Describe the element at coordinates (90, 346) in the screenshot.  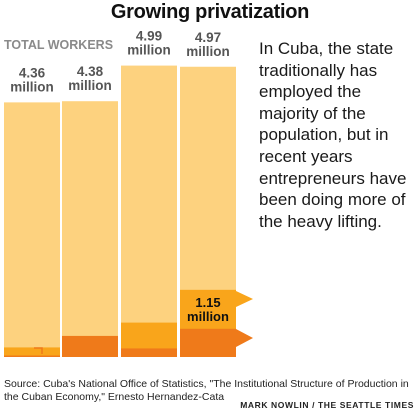
I see `bar-self-2000` at that location.